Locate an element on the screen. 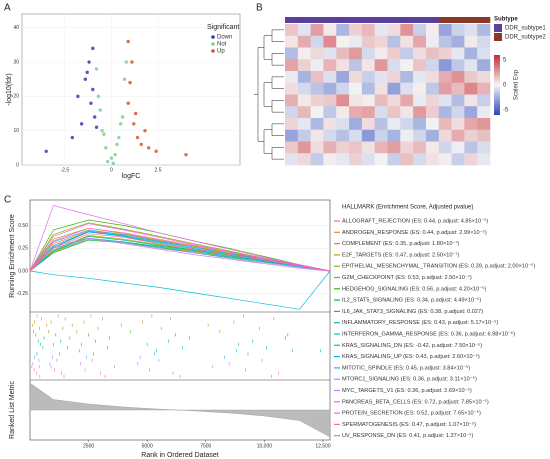 The height and width of the screenshot is (459, 550). y-tick-label: 0.00 is located at coordinates (23, 271).